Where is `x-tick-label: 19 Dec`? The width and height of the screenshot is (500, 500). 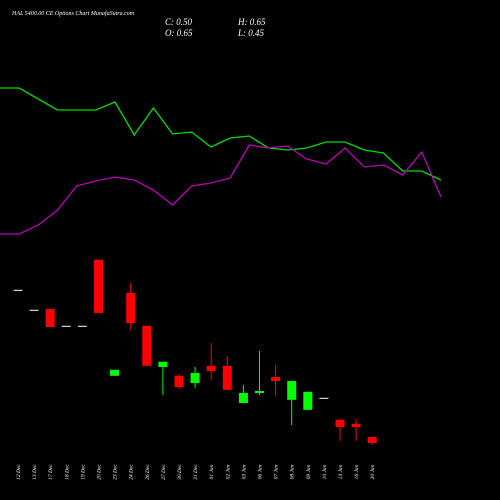
x-tick-label: 19 Dec is located at coordinates (83, 472).